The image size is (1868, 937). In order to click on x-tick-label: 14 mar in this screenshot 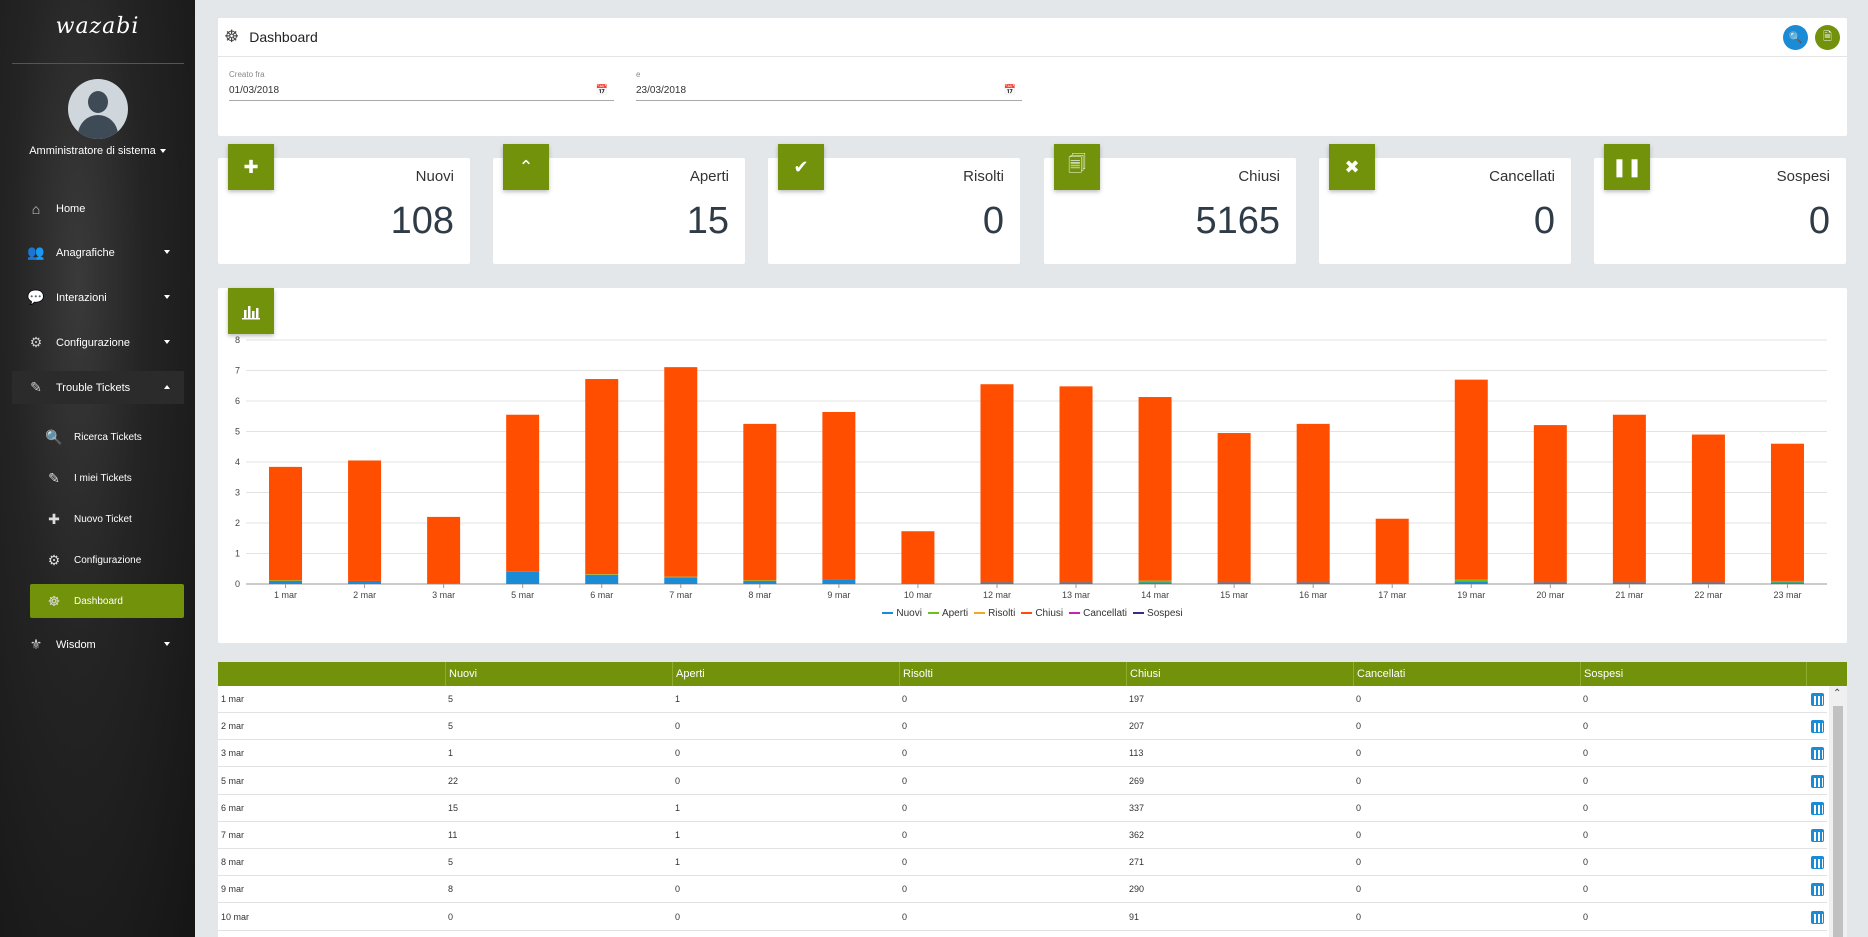, I will do `click(1155, 595)`.